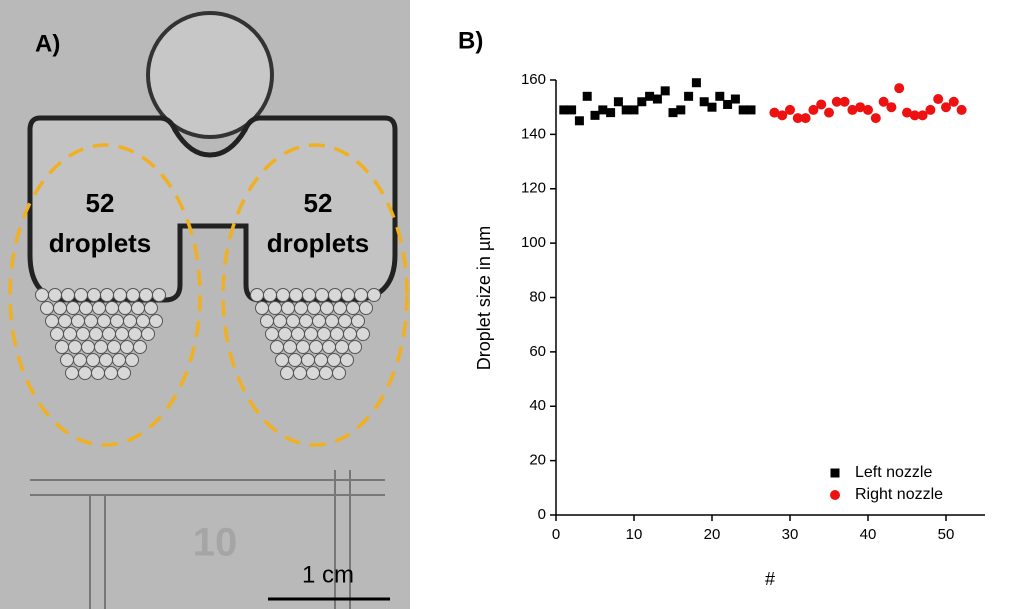 The height and width of the screenshot is (609, 1016). Describe the element at coordinates (893, 472) in the screenshot. I see `legend-label: Left nozzle` at that location.